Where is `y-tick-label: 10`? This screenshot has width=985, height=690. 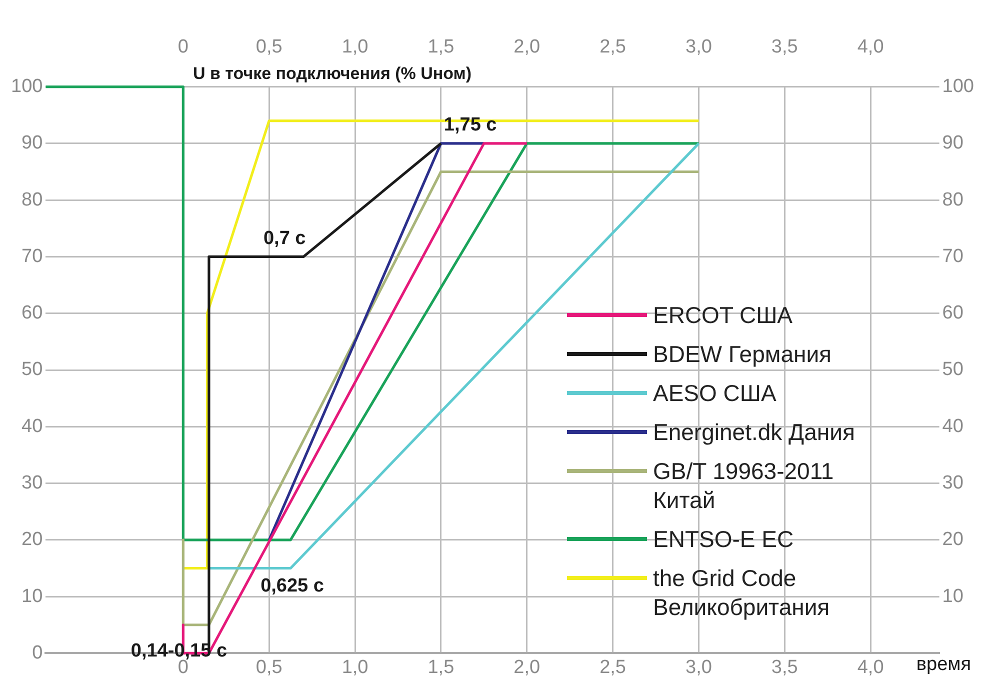 y-tick-label: 10 is located at coordinates (32, 596).